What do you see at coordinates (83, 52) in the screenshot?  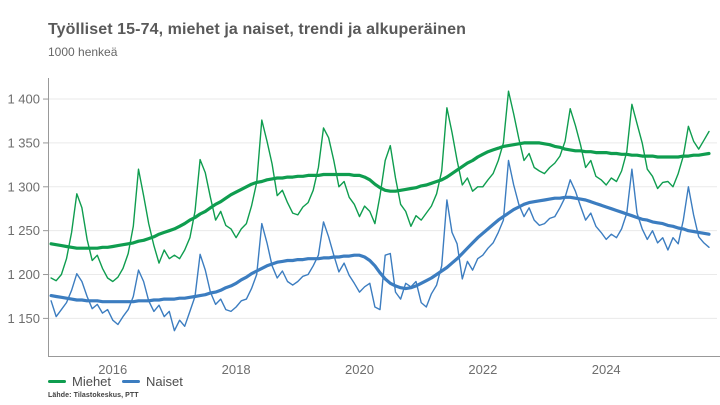 I see `chart-subtitle: 1000 henkeä` at bounding box center [83, 52].